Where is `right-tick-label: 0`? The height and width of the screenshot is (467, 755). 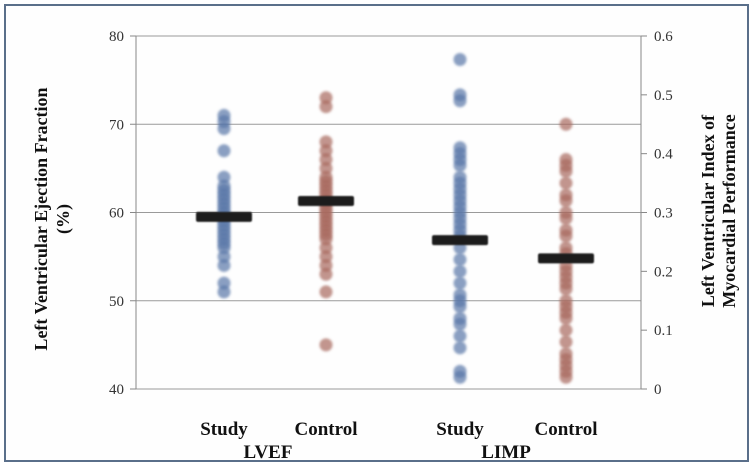 right-tick-label: 0 is located at coordinates (658, 390).